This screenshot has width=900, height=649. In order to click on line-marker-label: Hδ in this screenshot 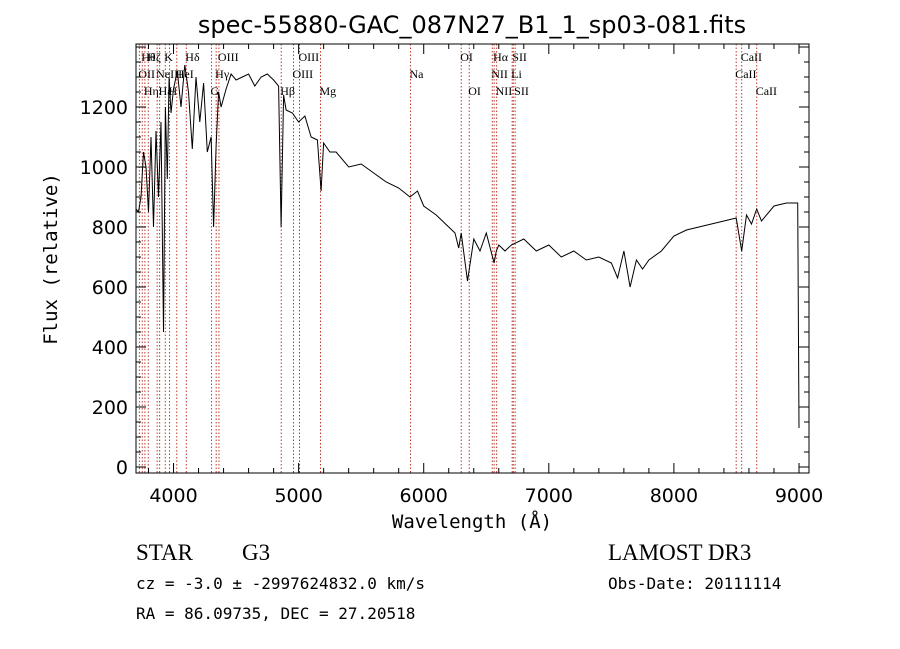, I will do `click(192, 57)`.